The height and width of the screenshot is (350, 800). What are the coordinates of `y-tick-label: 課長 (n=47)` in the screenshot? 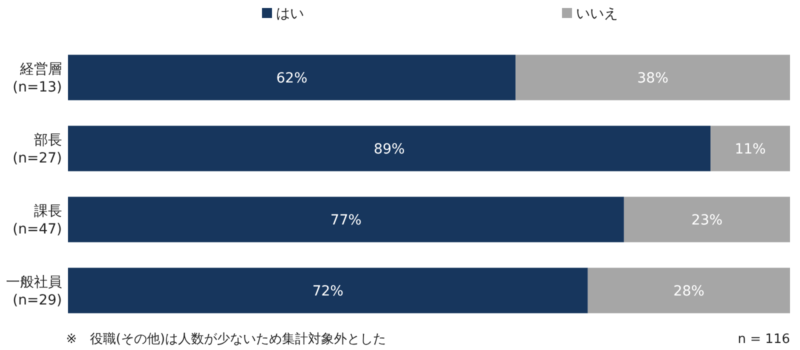 It's located at (37, 221).